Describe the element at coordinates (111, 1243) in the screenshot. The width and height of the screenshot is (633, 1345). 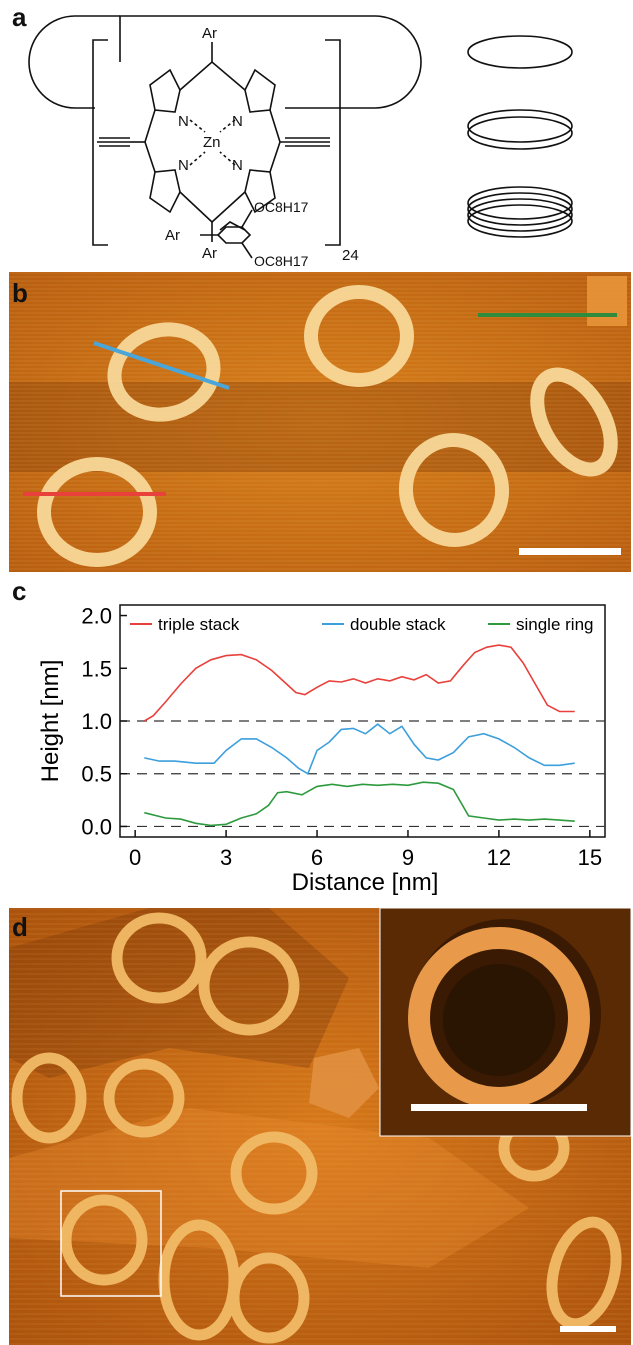
I see `inset-region-box` at that location.